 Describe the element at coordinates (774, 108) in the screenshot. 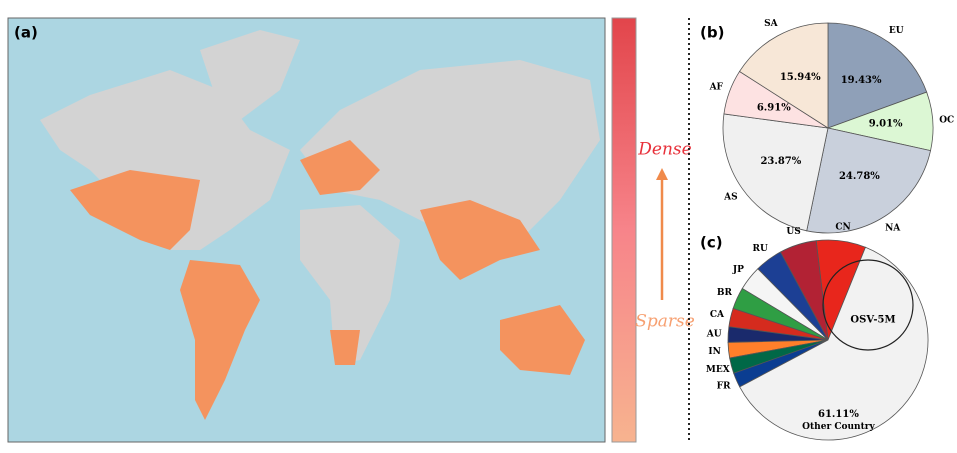

I see `value-label: 6.91%` at that location.